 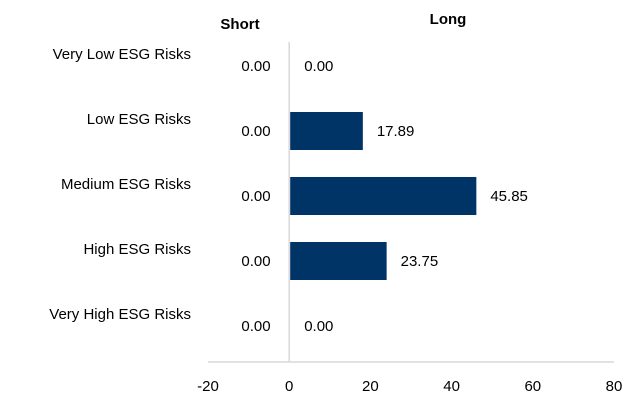 What do you see at coordinates (208, 386) in the screenshot?
I see `x-tick-label: -20` at bounding box center [208, 386].